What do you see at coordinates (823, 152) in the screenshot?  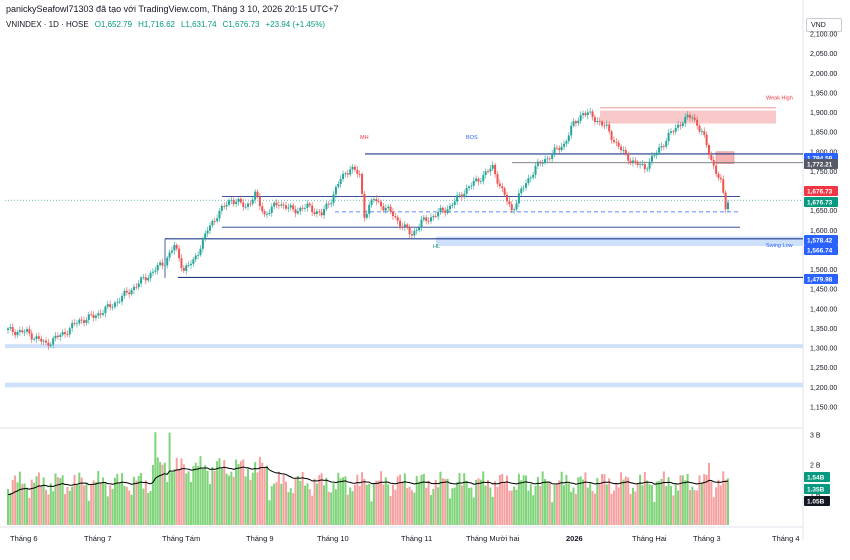 I see `y-tick-label: 1,800.00` at bounding box center [823, 152].